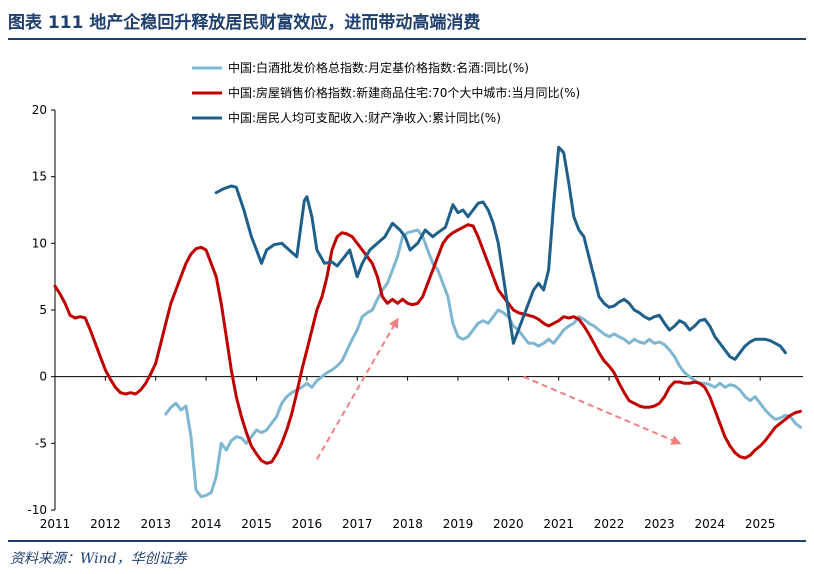 This screenshot has height=574, width=814. I want to click on y-tick-label: 5, so click(43, 310).